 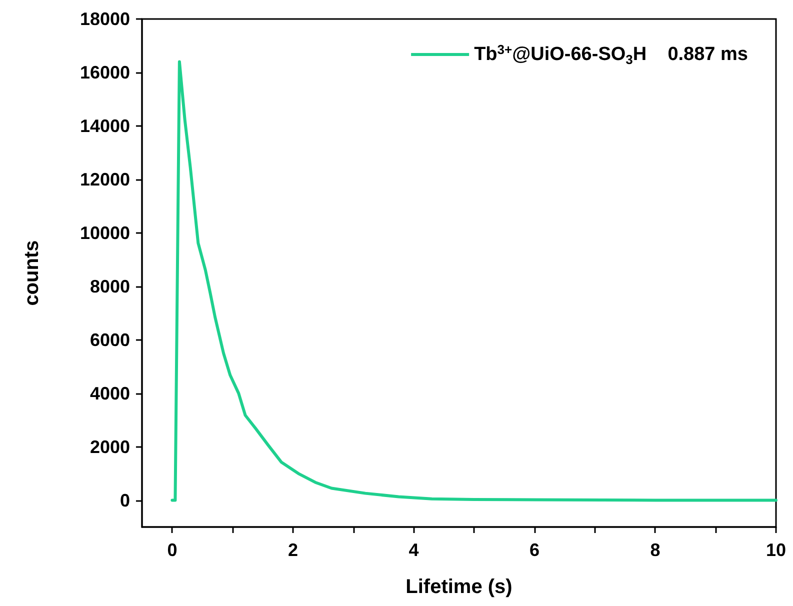 I want to click on y-tick-label: 4000, so click(x=110, y=393).